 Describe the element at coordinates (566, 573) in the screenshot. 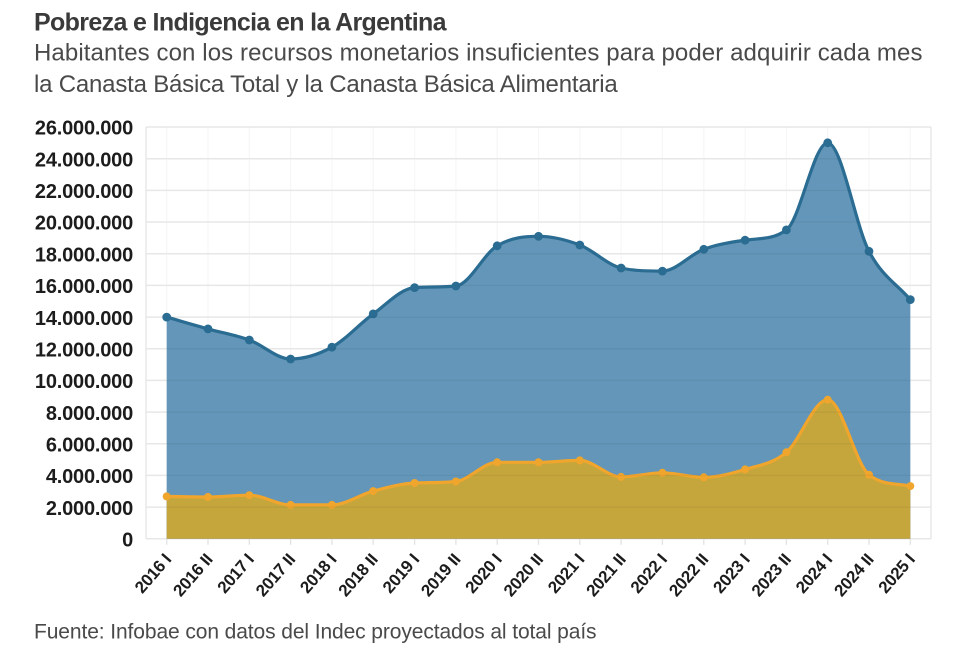

I see `svg-text: 2021 I` at that location.